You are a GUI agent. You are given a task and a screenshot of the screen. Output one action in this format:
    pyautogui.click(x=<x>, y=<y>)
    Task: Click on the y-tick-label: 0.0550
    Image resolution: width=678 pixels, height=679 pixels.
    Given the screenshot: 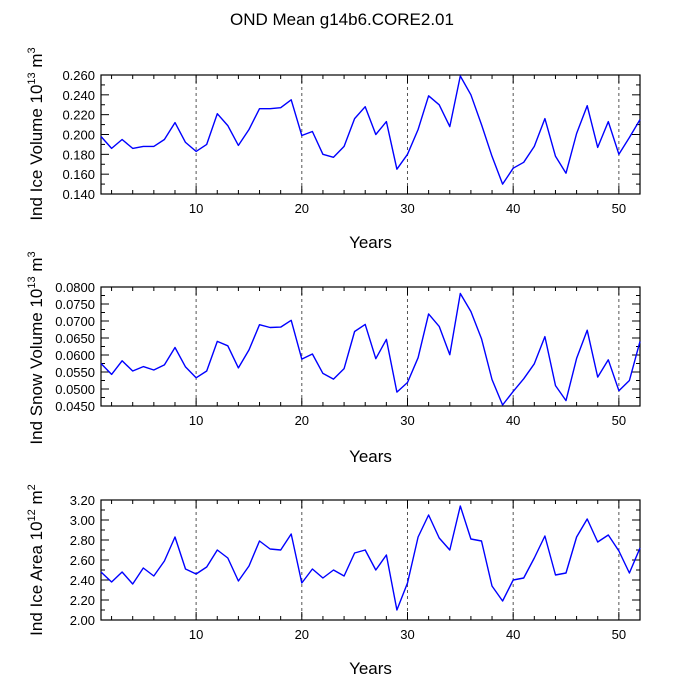 What is the action you would take?
    pyautogui.click(x=75, y=372)
    